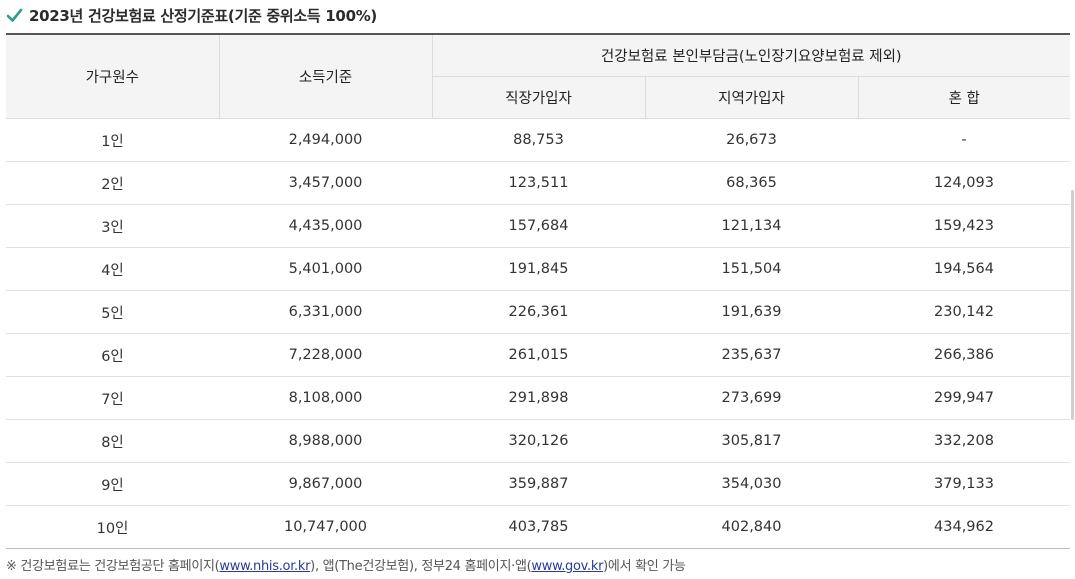 The image size is (1075, 579). I want to click on table-row: 8인 8,988,000 320,126 305,817 332,208, so click(538, 441).